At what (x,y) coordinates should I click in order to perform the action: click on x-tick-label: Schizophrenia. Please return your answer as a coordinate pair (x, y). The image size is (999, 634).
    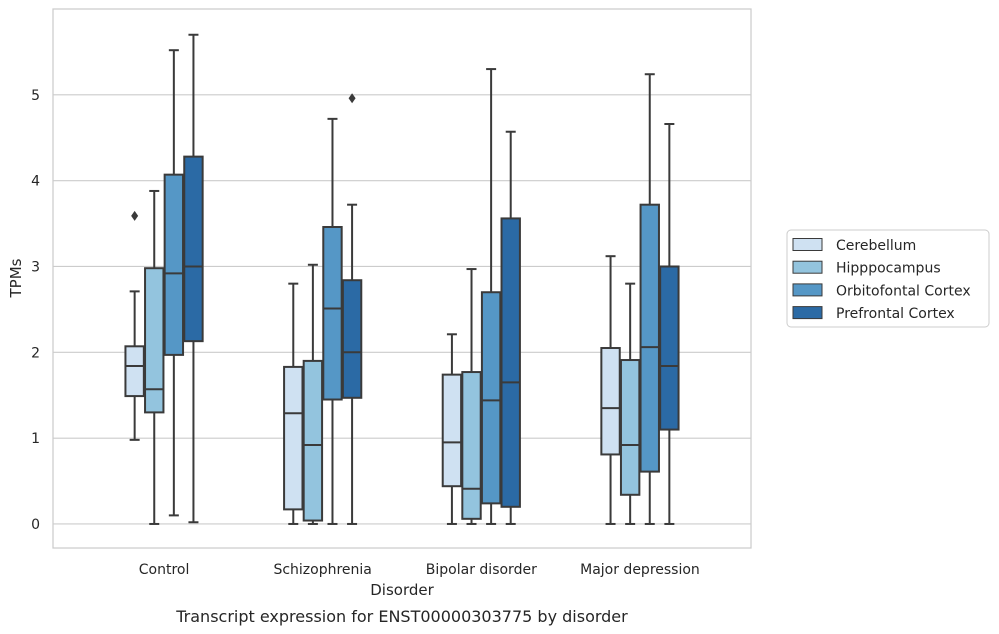
    Looking at the image, I should click on (322, 570).